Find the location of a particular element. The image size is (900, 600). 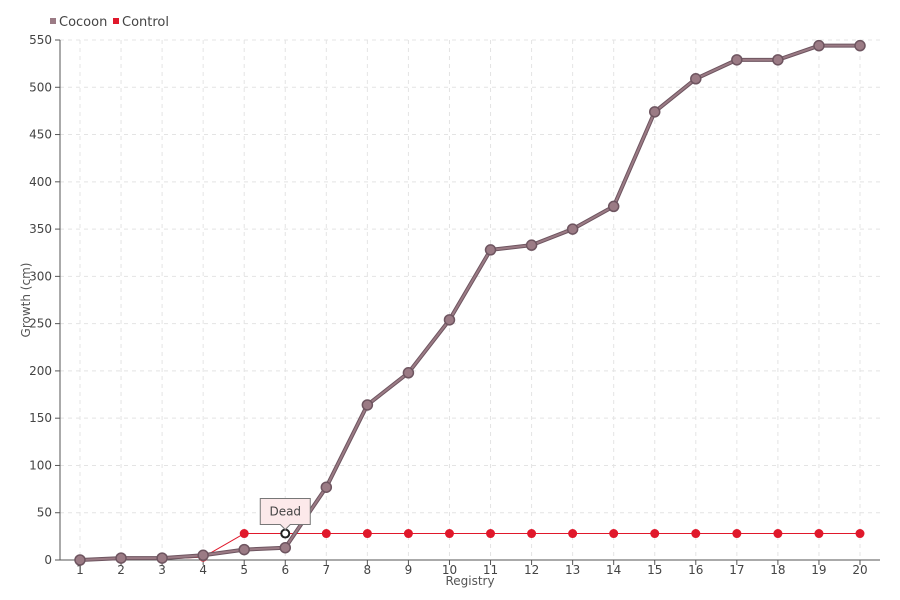

y-tick-label: 550 is located at coordinates (40, 40).